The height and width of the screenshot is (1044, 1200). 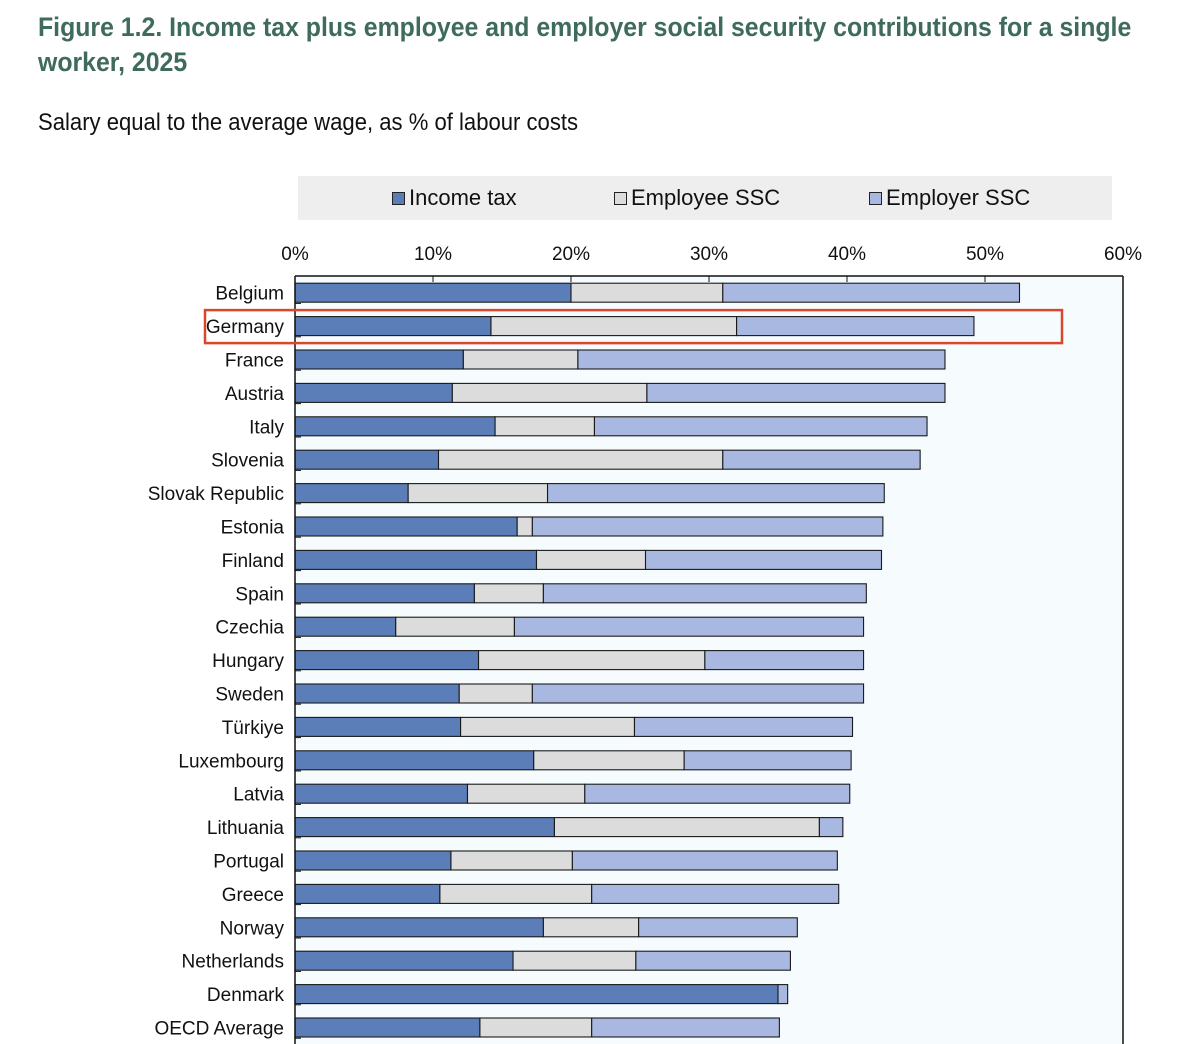 What do you see at coordinates (545, 426) in the screenshot?
I see `bar-italy-employee-ssc` at bounding box center [545, 426].